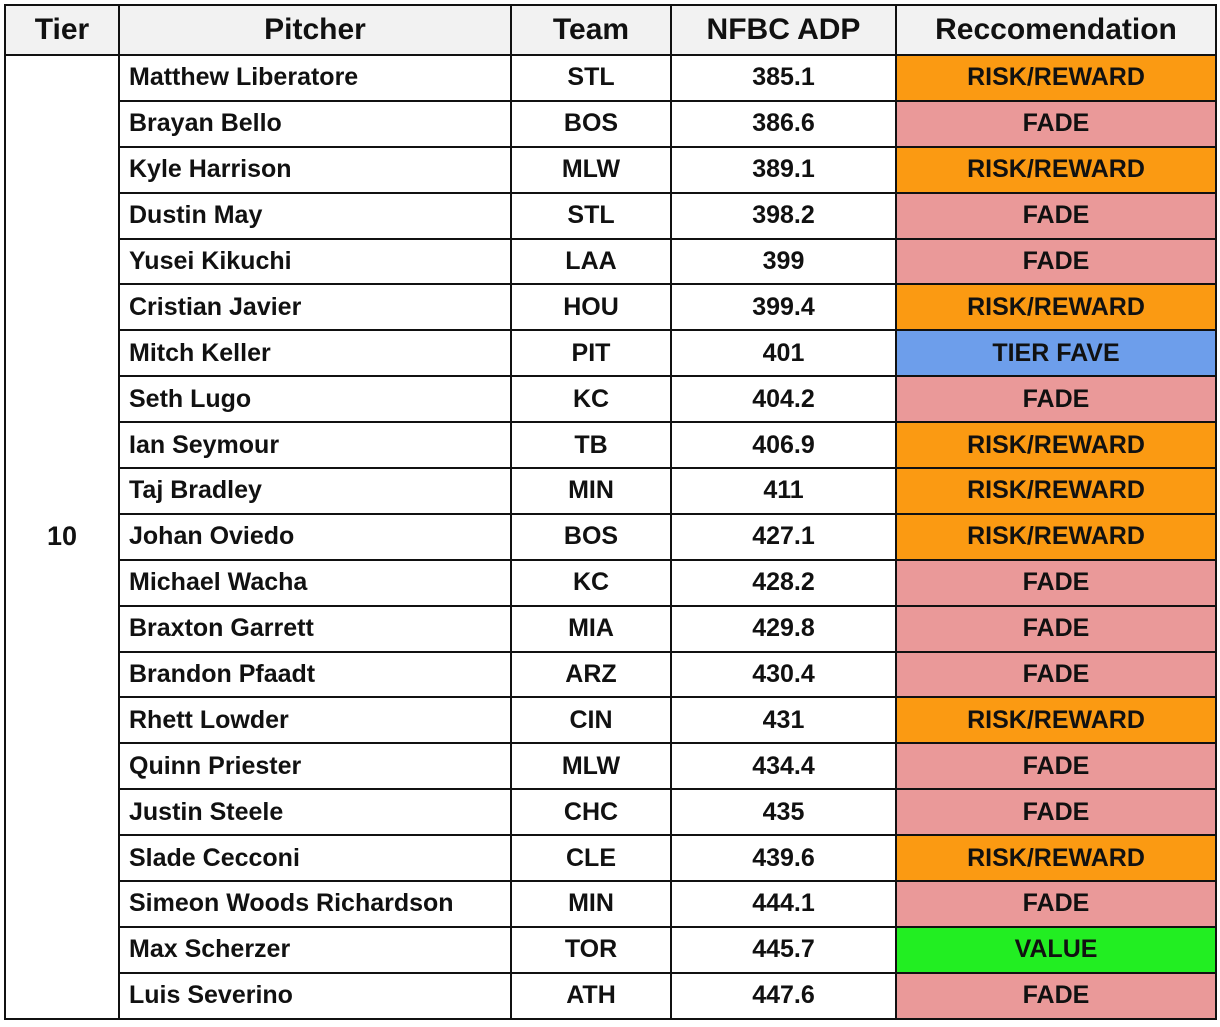  I want to click on adp: 435, so click(783, 812).